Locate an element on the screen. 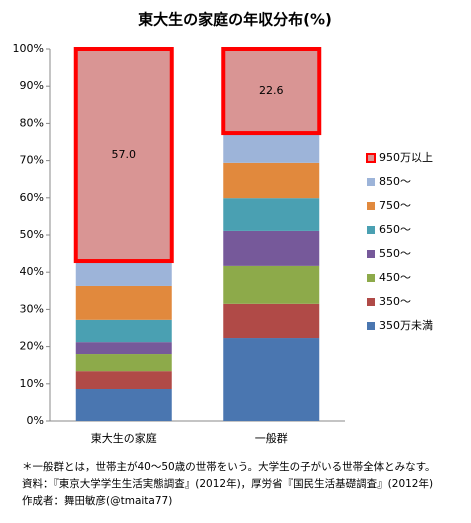 Image resolution: width=471 pixels, height=523 pixels. y-tick-label: 50% is located at coordinates (32, 234).